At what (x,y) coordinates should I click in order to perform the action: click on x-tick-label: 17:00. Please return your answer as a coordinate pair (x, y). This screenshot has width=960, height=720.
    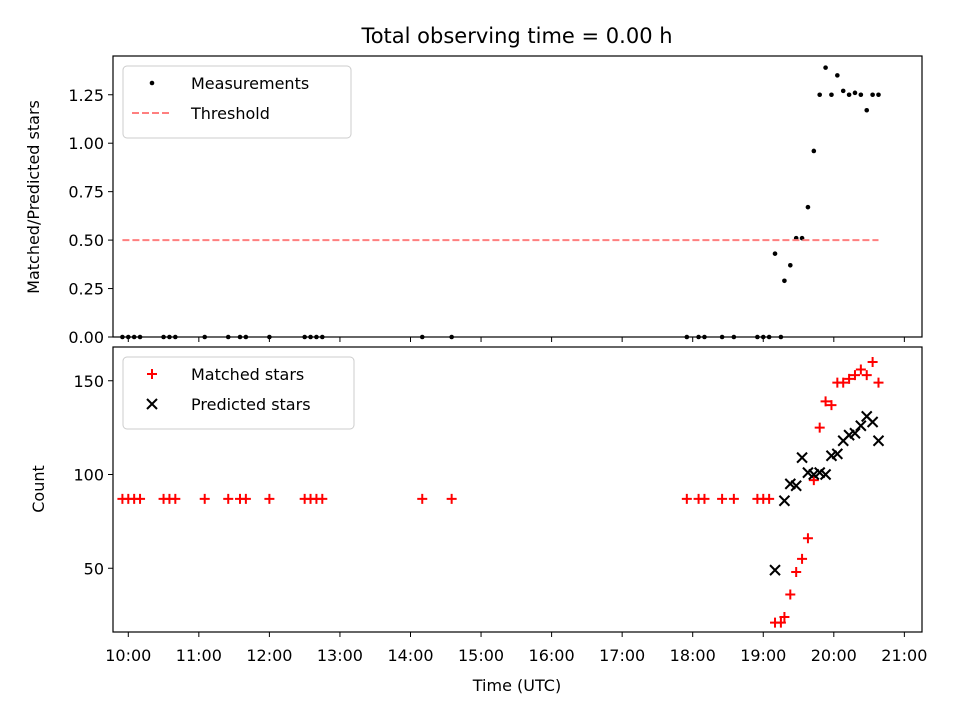
    Looking at the image, I should click on (622, 655).